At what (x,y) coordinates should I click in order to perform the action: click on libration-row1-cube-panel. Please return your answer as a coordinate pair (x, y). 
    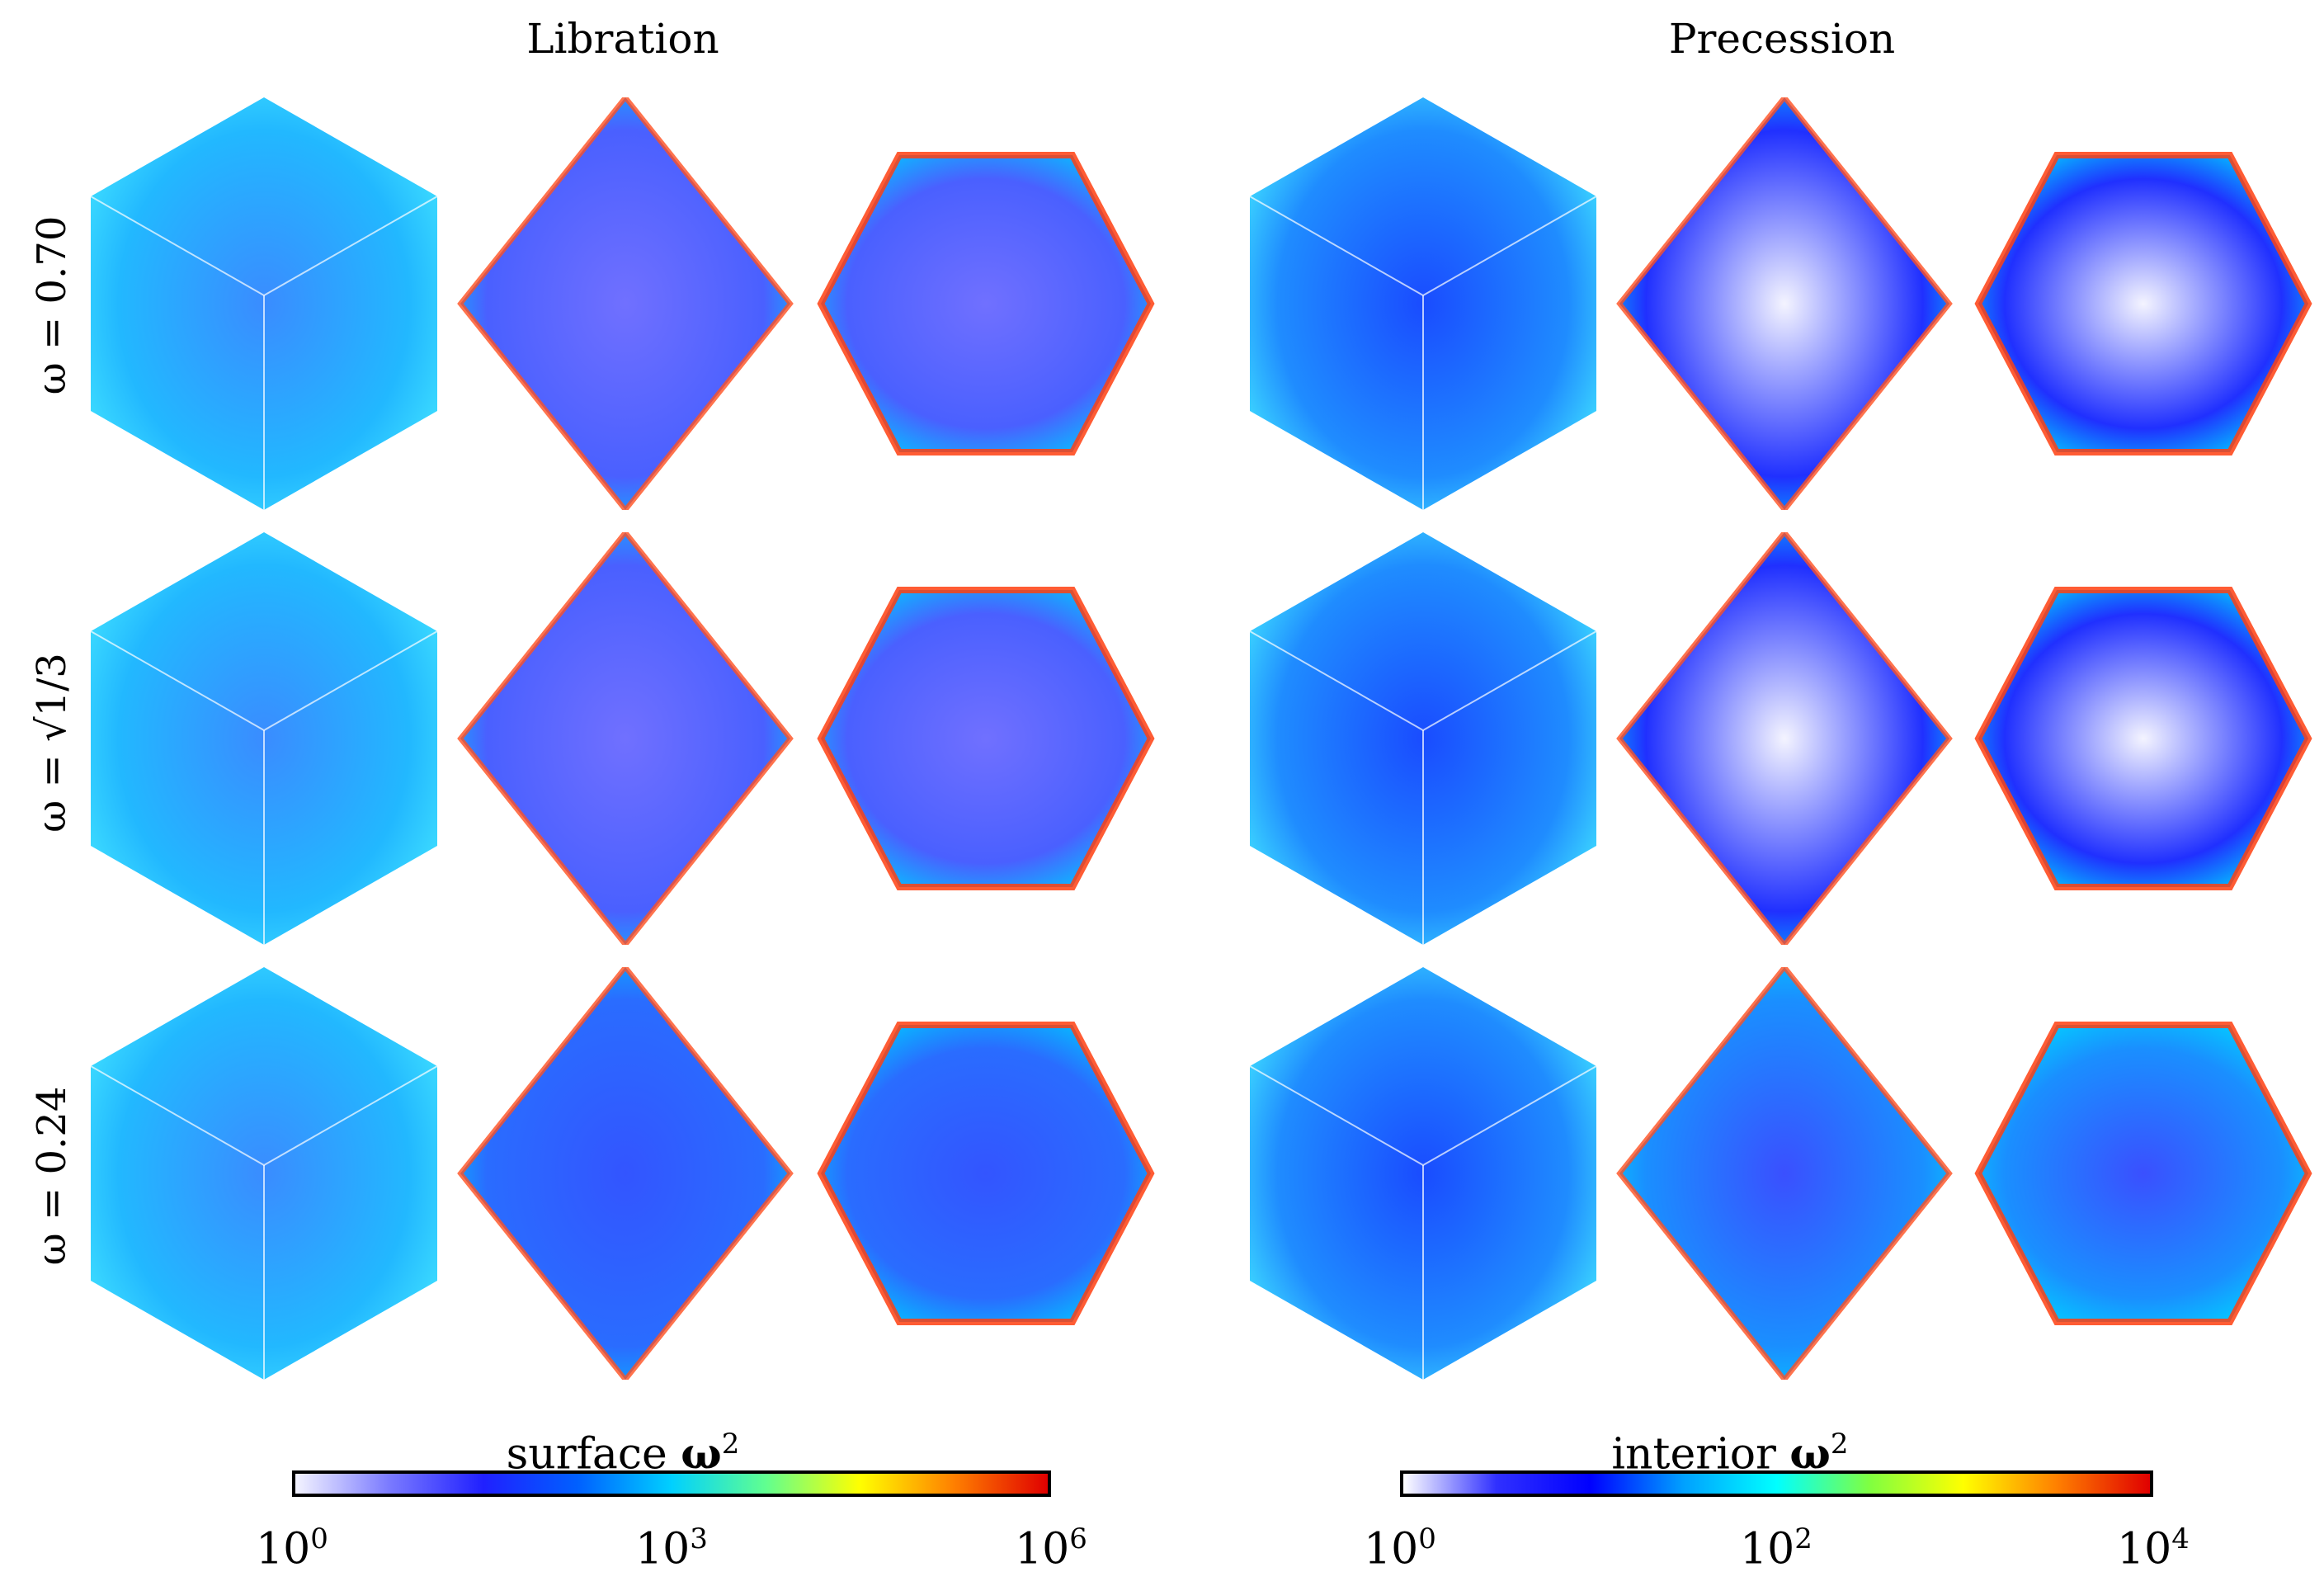
    Looking at the image, I should click on (264, 303).